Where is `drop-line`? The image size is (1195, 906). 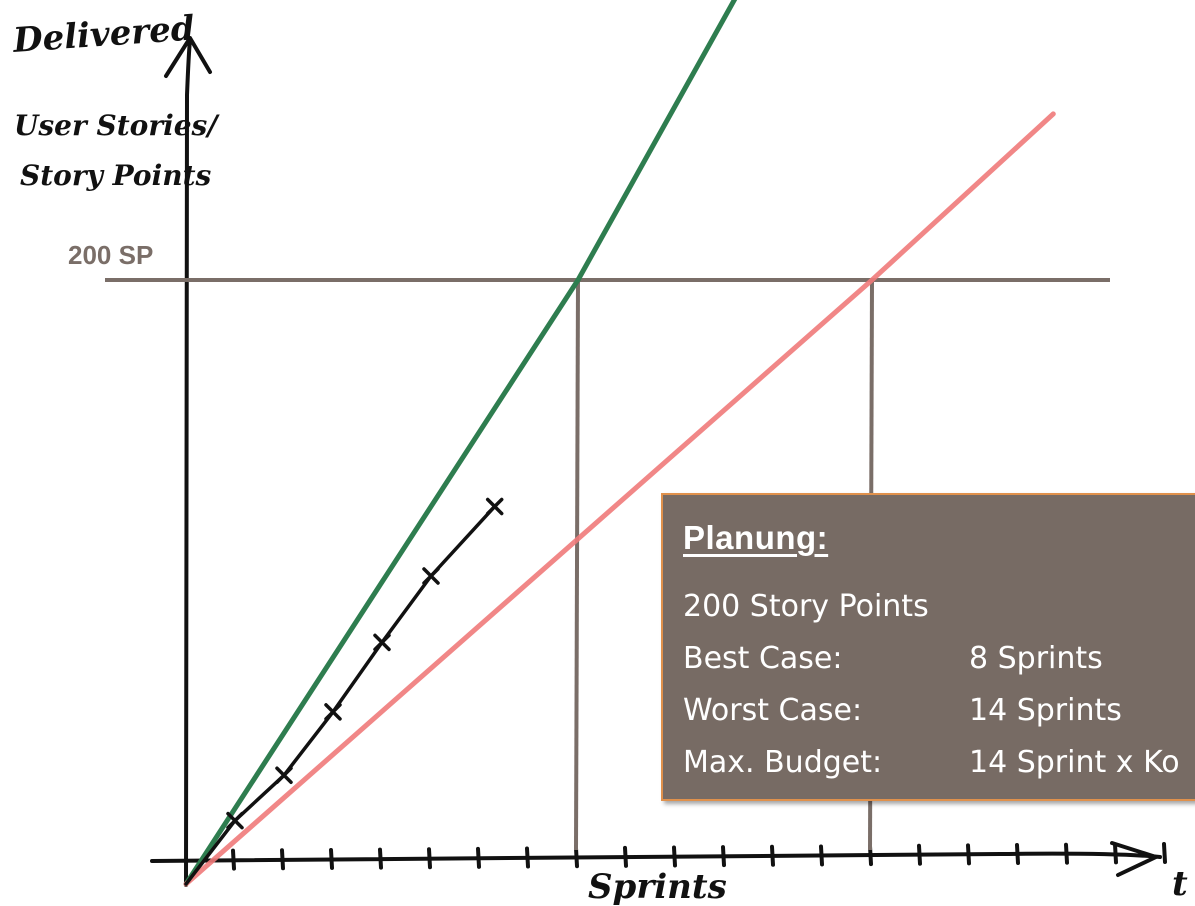
drop-line is located at coordinates (577, 565).